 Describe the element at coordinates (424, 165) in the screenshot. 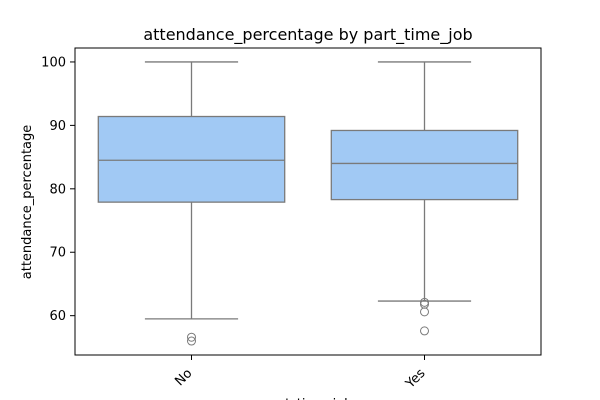

I see `iqr-box-yes` at that location.